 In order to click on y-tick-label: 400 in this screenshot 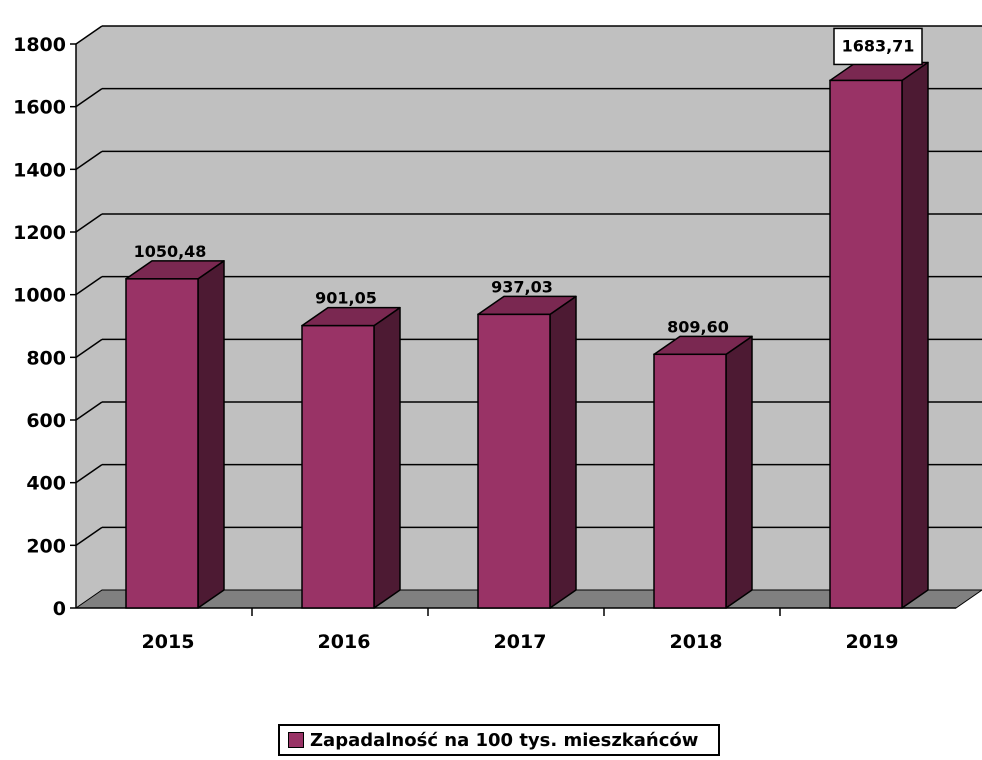, I will do `click(46, 484)`.